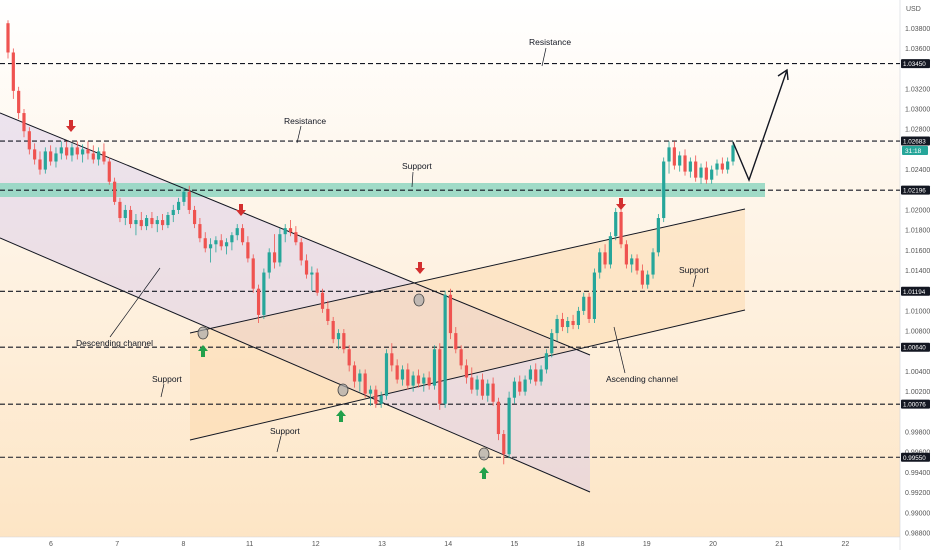 The width and height of the screenshot is (932, 550). I want to click on annotation-support-left: Support, so click(167, 379).